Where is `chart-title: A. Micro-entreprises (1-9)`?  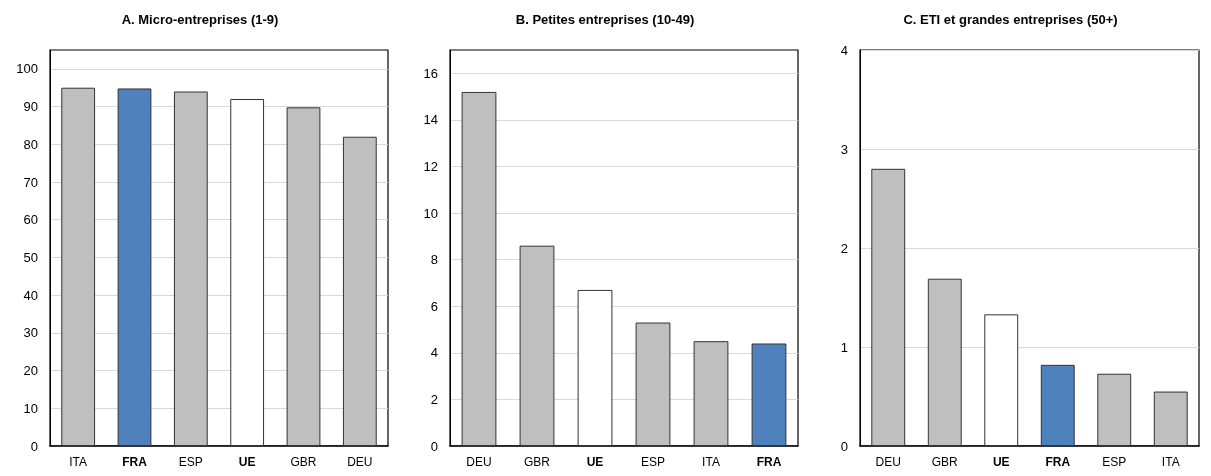
chart-title: A. Micro-entreprises (1-9) is located at coordinates (200, 19).